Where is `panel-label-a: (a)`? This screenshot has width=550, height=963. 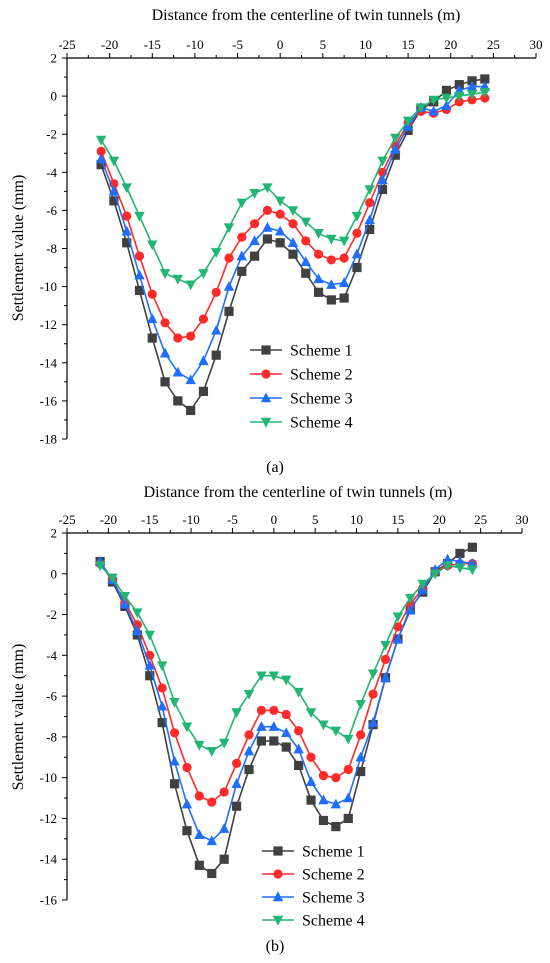 panel-label-a: (a) is located at coordinates (275, 467).